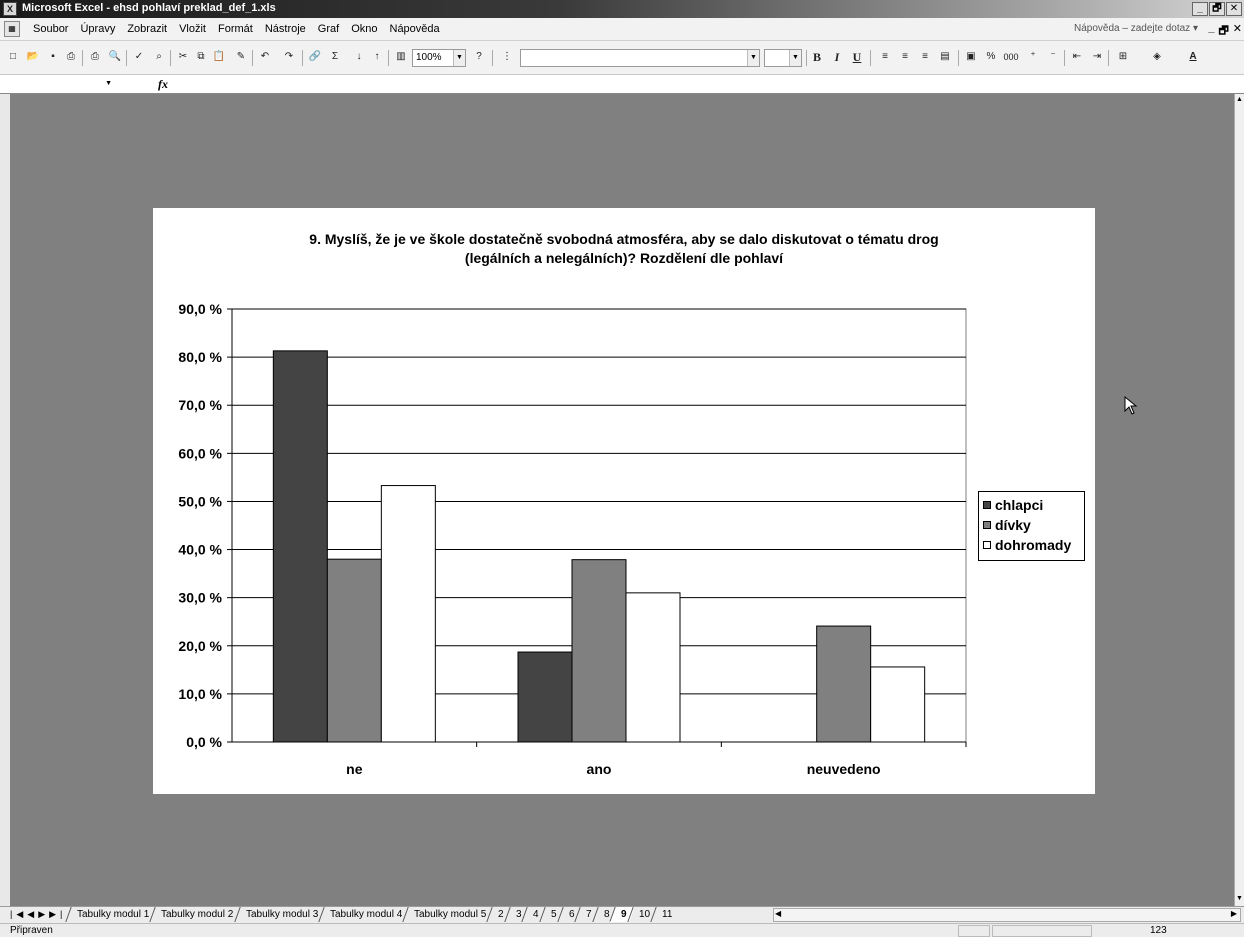 The width and height of the screenshot is (1244, 937). I want to click on tab-navigation: |◀◀▶▶|, so click(38, 914).